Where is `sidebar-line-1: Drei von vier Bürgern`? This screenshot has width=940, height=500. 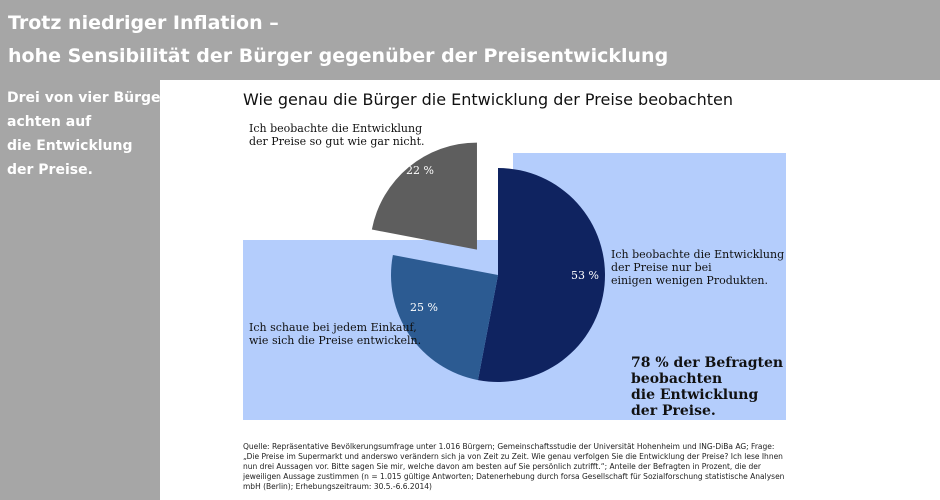
sidebar-line-1: Drei von vier Bürgern is located at coordinates (92, 98).